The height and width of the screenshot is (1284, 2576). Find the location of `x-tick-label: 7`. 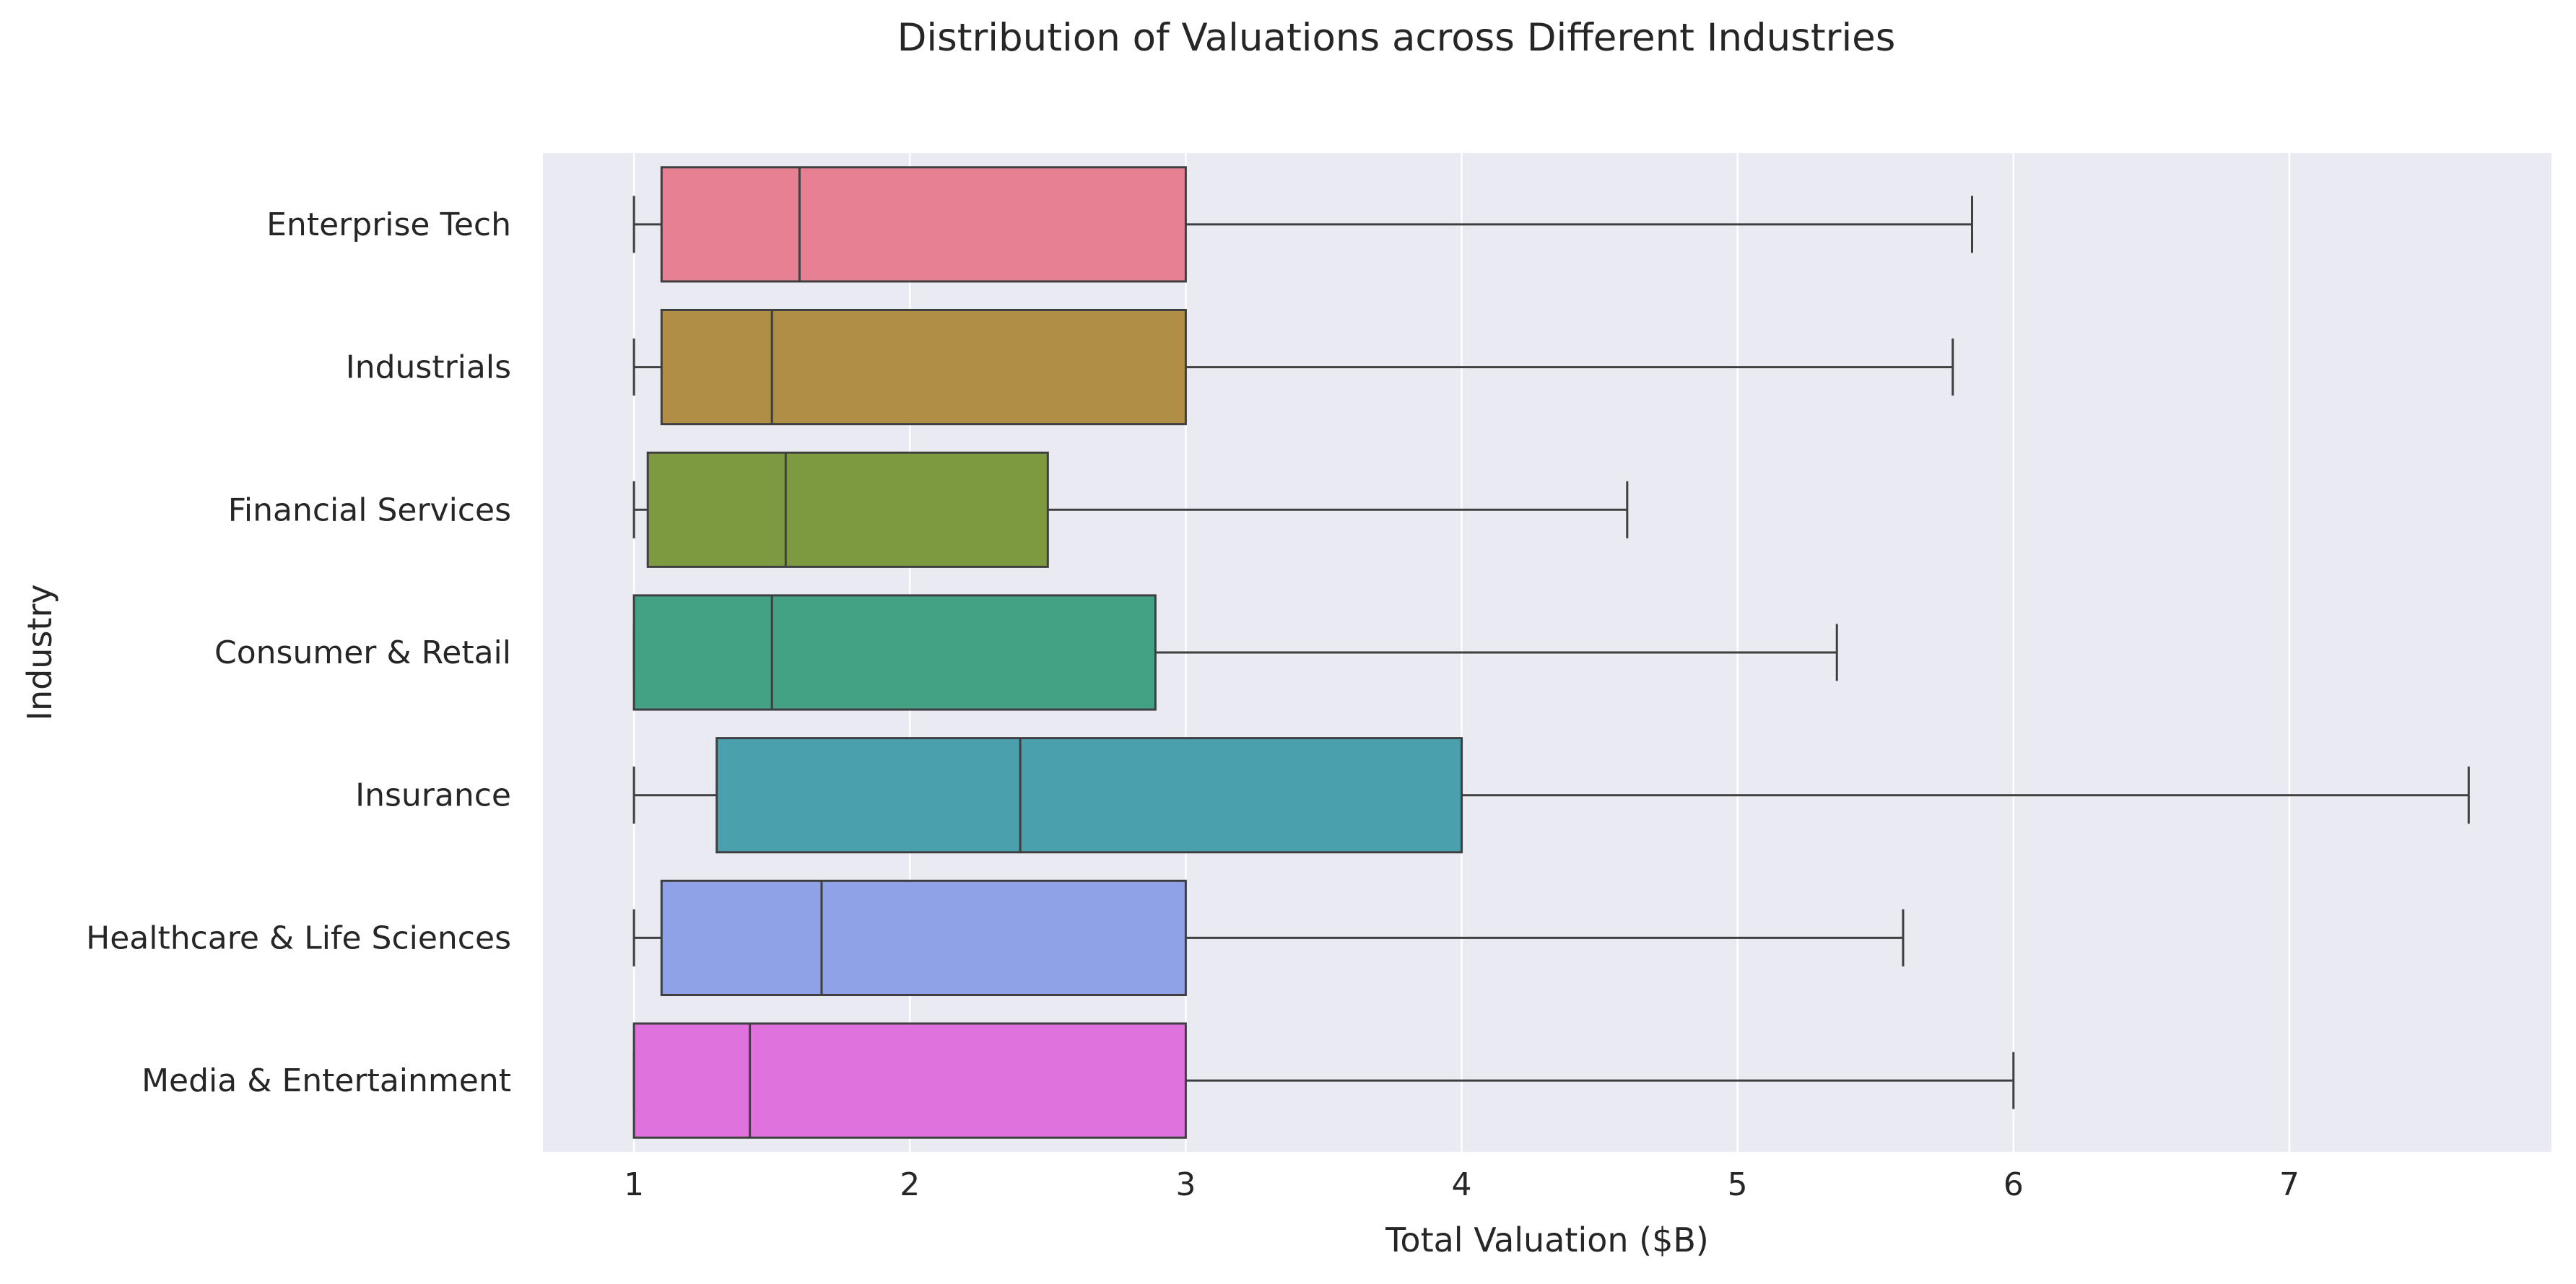

x-tick-label: 7 is located at coordinates (2289, 1184).